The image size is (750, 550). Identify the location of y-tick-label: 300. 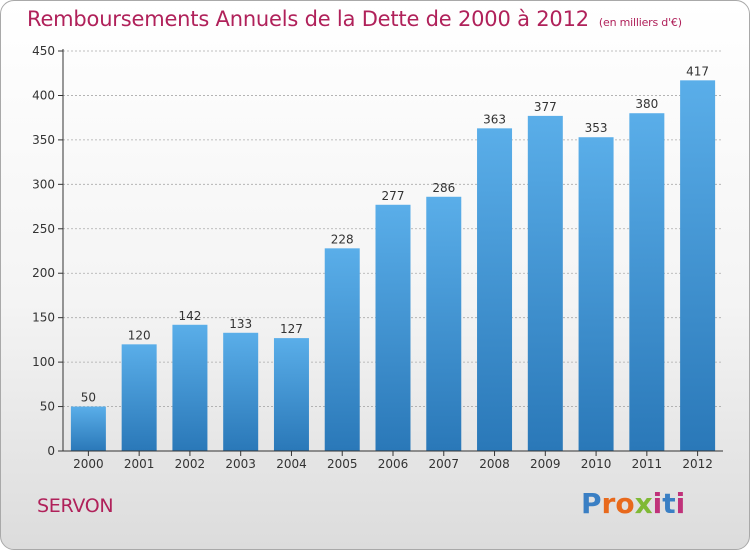
(43, 184).